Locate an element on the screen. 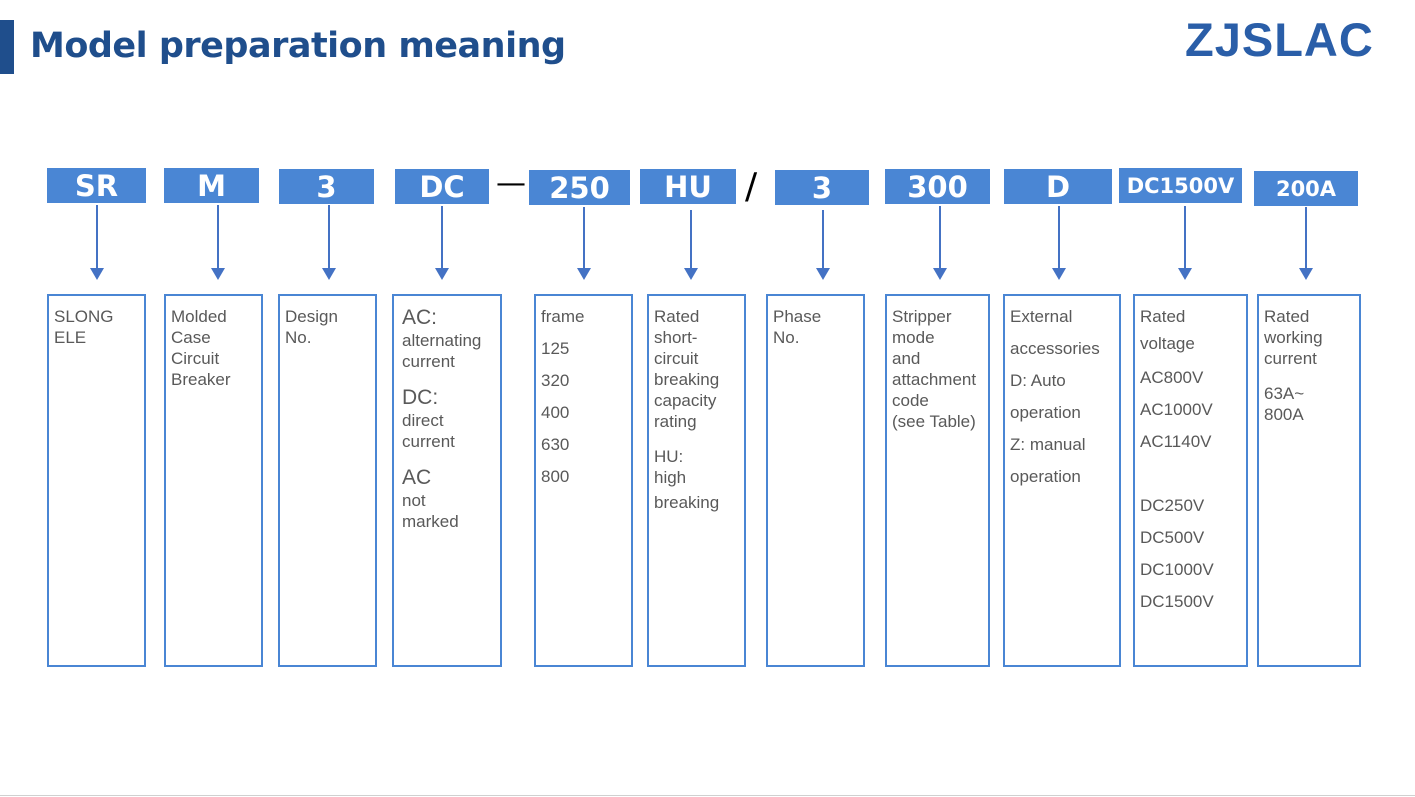 This screenshot has height=797, width=1415. box-line: DC250V is located at coordinates (1172, 505).